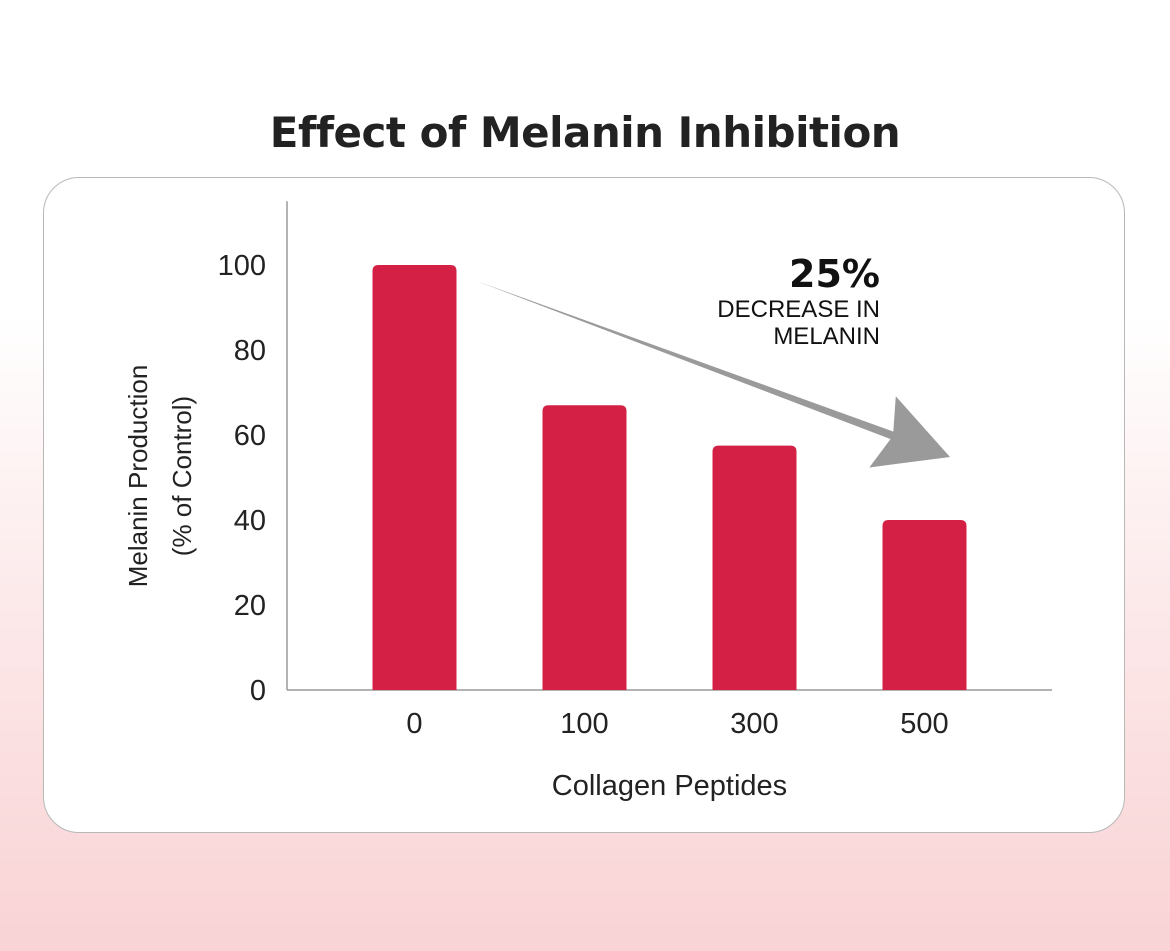 This screenshot has height=951, width=1170. Describe the element at coordinates (834, 274) in the screenshot. I see `decrease-percent: 25%` at that location.